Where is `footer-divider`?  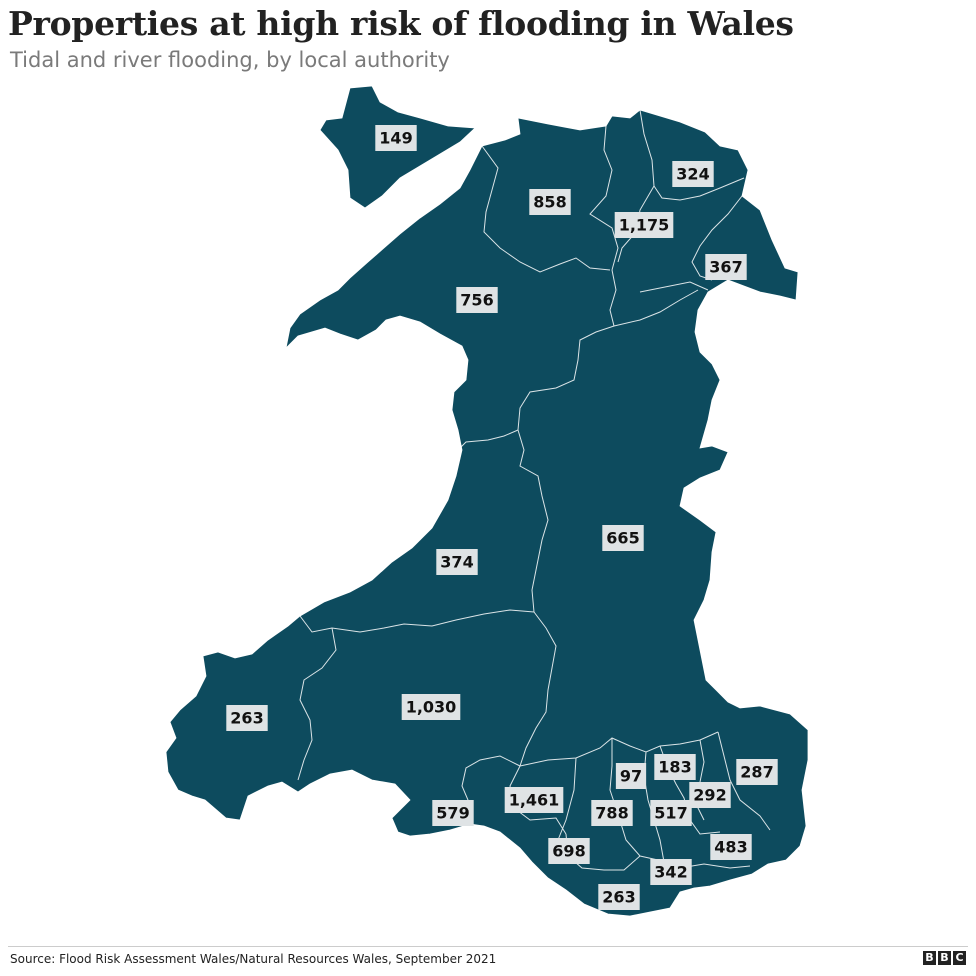 footer-divider is located at coordinates (488, 946).